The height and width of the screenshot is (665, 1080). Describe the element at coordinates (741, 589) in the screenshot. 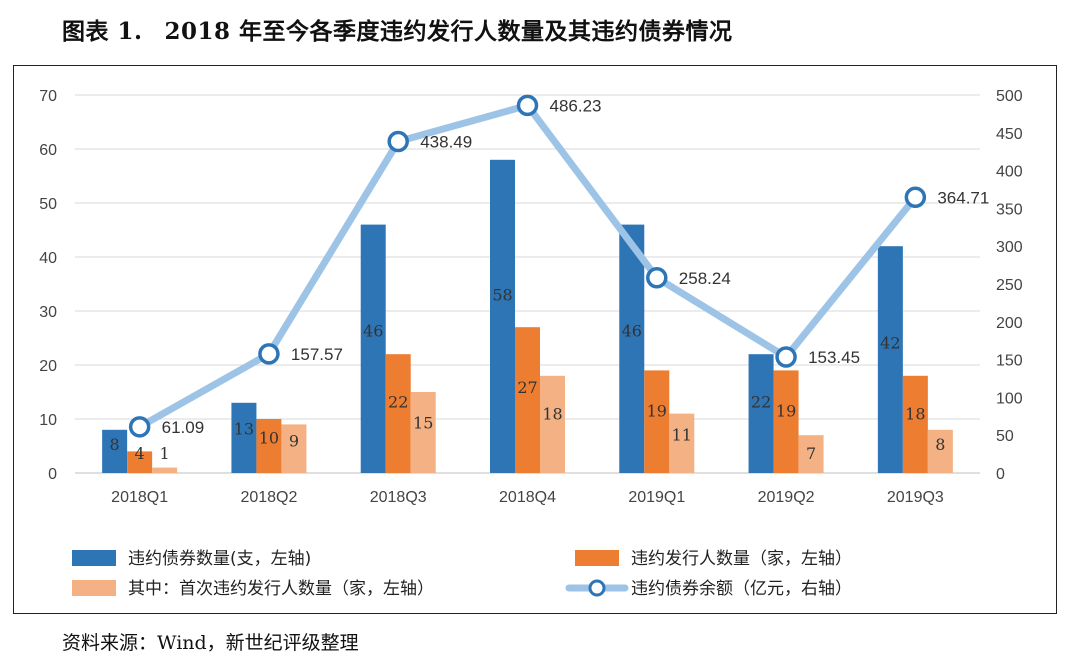

I see `legend-label: 违约债券余额（亿元，右轴）` at that location.